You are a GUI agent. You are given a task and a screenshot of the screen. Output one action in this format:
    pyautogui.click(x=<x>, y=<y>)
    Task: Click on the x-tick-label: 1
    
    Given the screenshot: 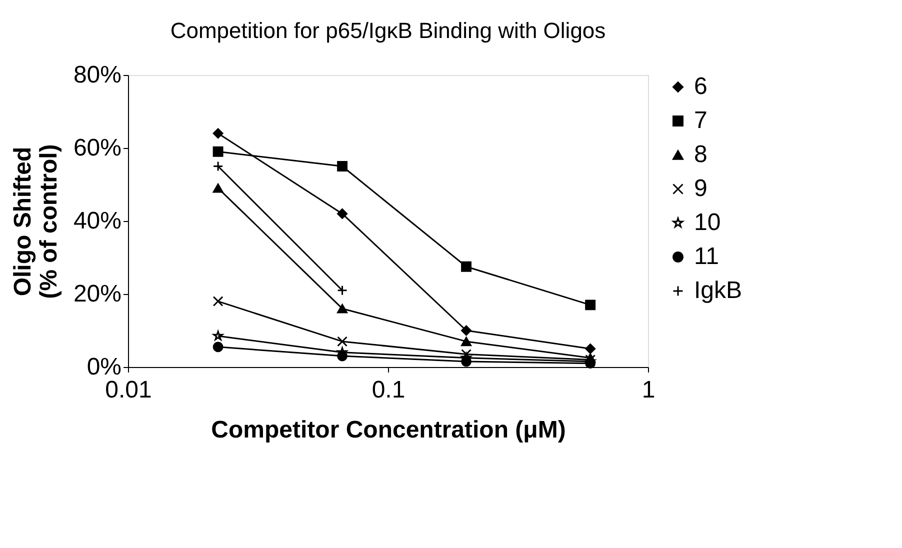 What is the action you would take?
    pyautogui.click(x=649, y=390)
    